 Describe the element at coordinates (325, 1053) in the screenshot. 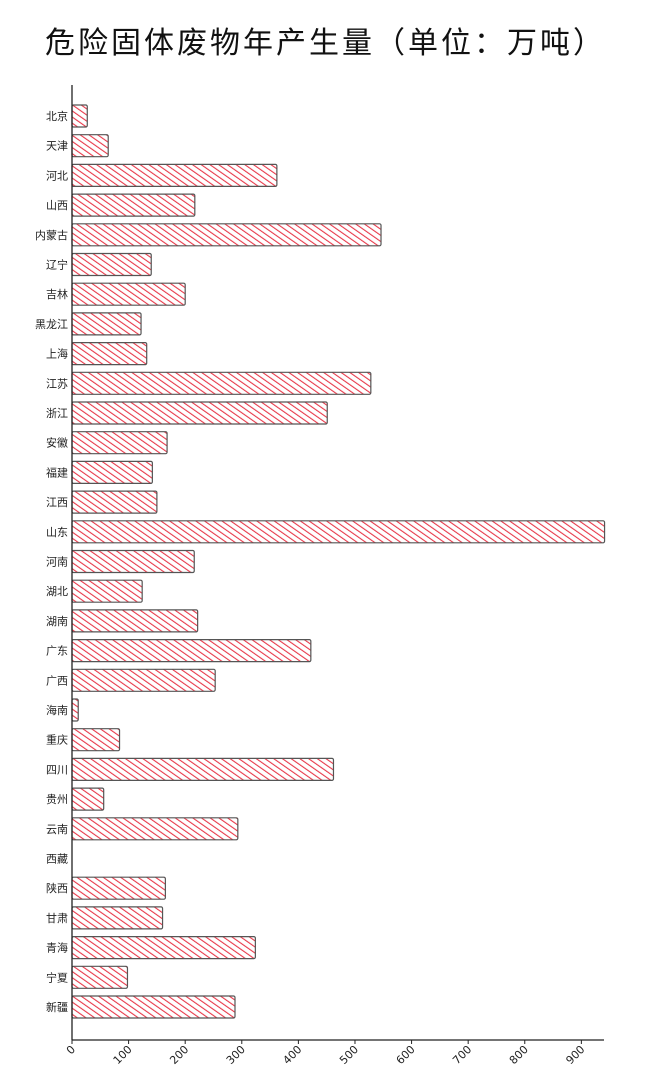

I see `x-tick-labels: 0 100 200 300 400 500 600 700 800 900` at that location.